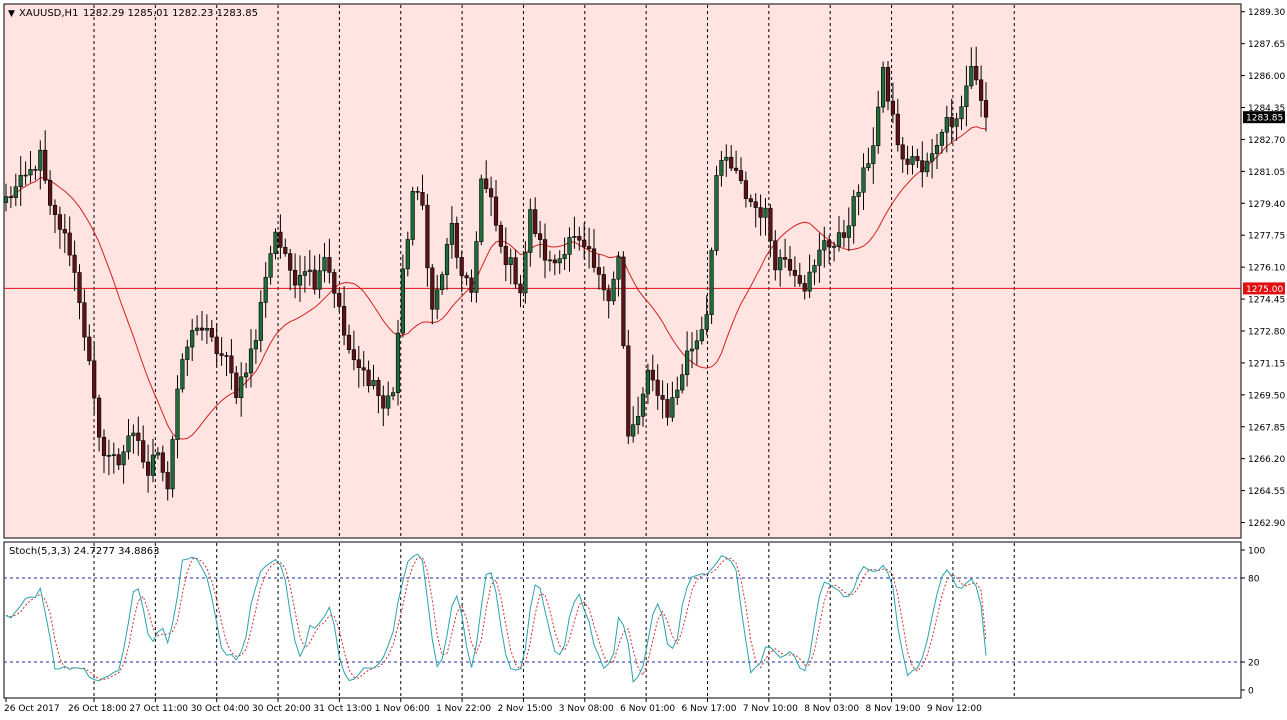 This screenshot has width=1287, height=720. What do you see at coordinates (1264, 290) in the screenshot?
I see `hline-price-tag-text: 1275.00` at bounding box center [1264, 290].